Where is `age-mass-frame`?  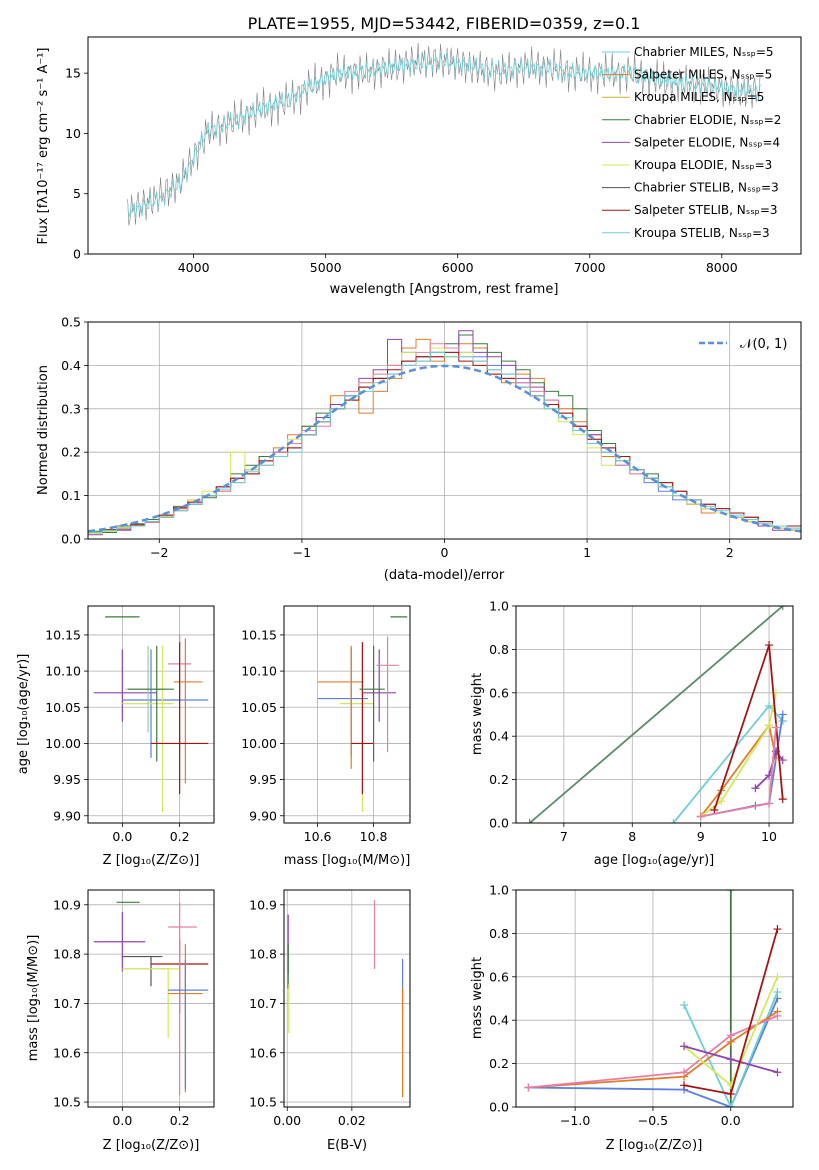
age-mass-frame is located at coordinates (347, 714).